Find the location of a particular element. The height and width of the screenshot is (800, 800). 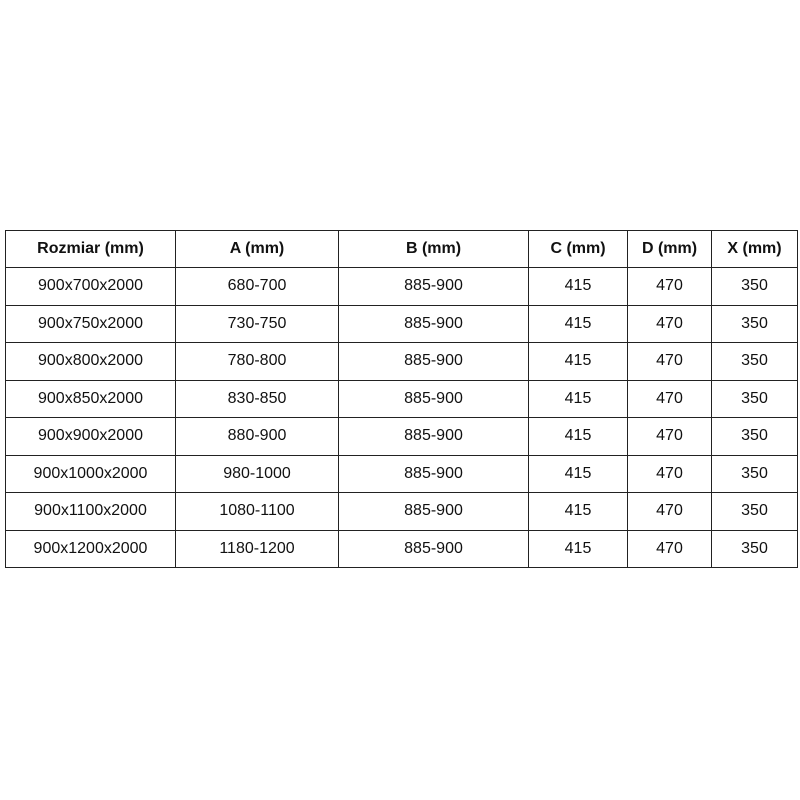

table-row: 900x1000x2000 980-1000 885-900 415 470 350 is located at coordinates (401, 473).